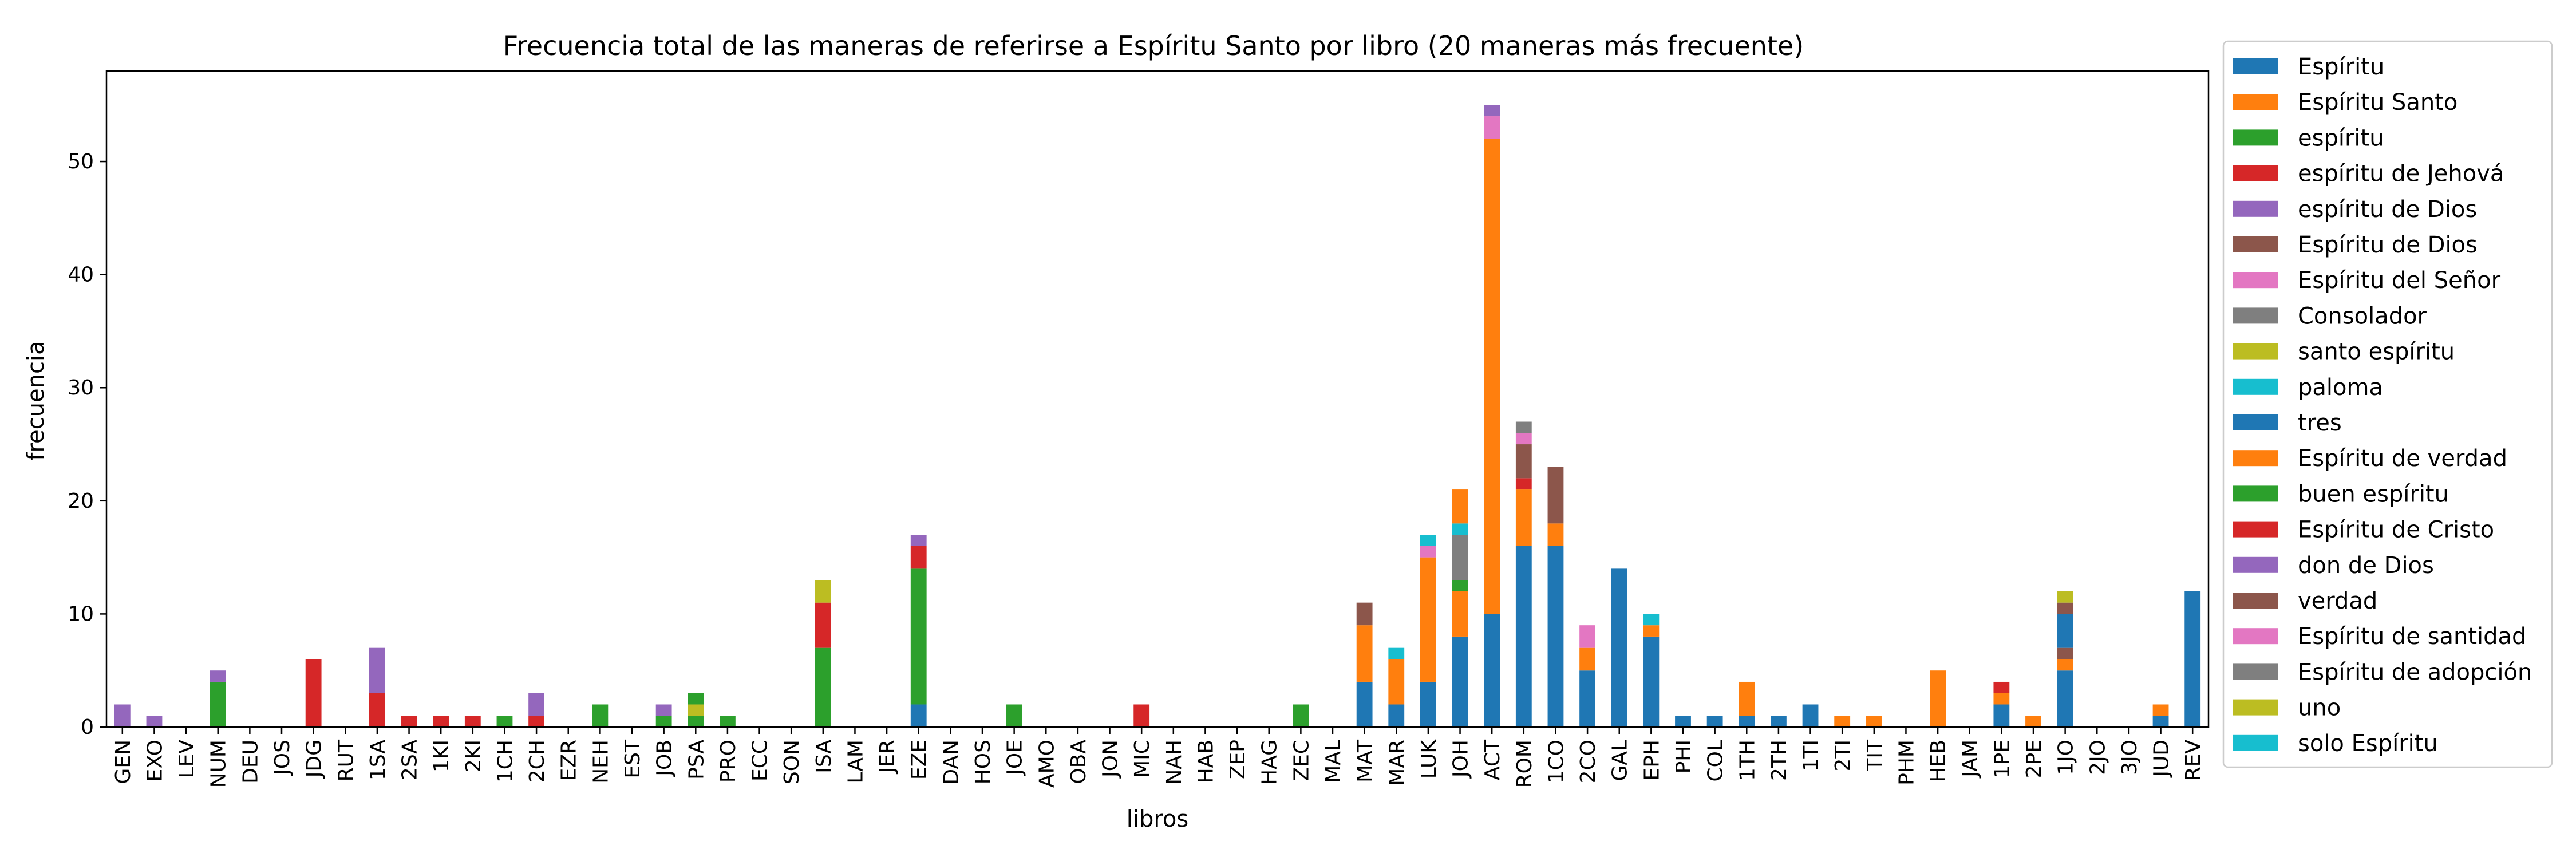 This screenshot has height=861, width=2576. I want to click on x-tick-label: 3JO, so click(2130, 757).